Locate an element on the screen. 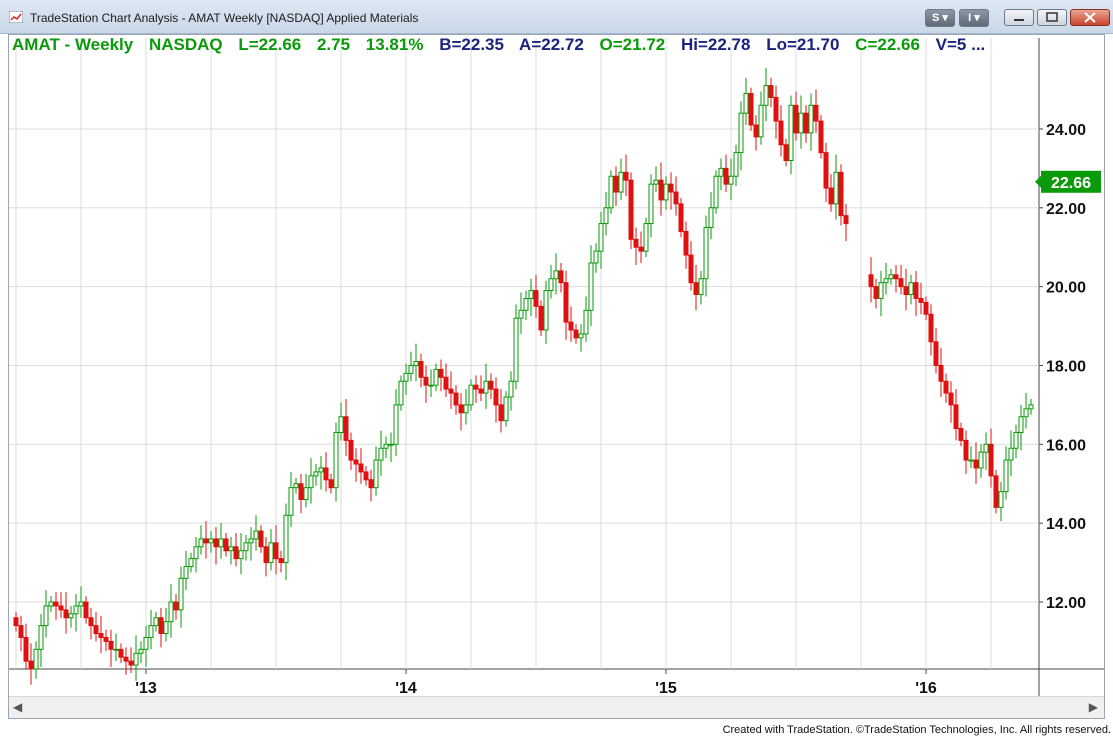 The height and width of the screenshot is (738, 1113). y-tick-label: 14.00 is located at coordinates (1066, 524).